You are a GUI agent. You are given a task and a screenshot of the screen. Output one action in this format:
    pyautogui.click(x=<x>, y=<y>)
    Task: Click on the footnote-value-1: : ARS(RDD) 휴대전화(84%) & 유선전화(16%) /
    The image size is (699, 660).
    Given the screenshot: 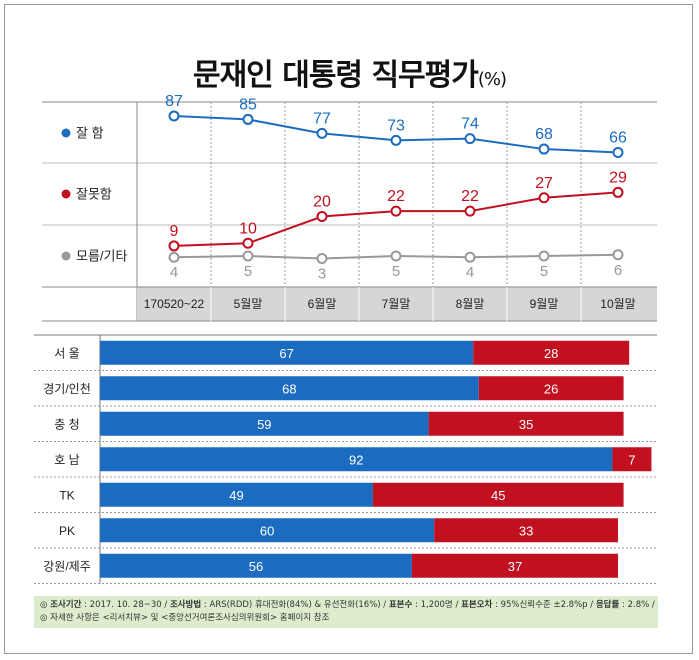 What is the action you would take?
    pyautogui.click(x=295, y=605)
    